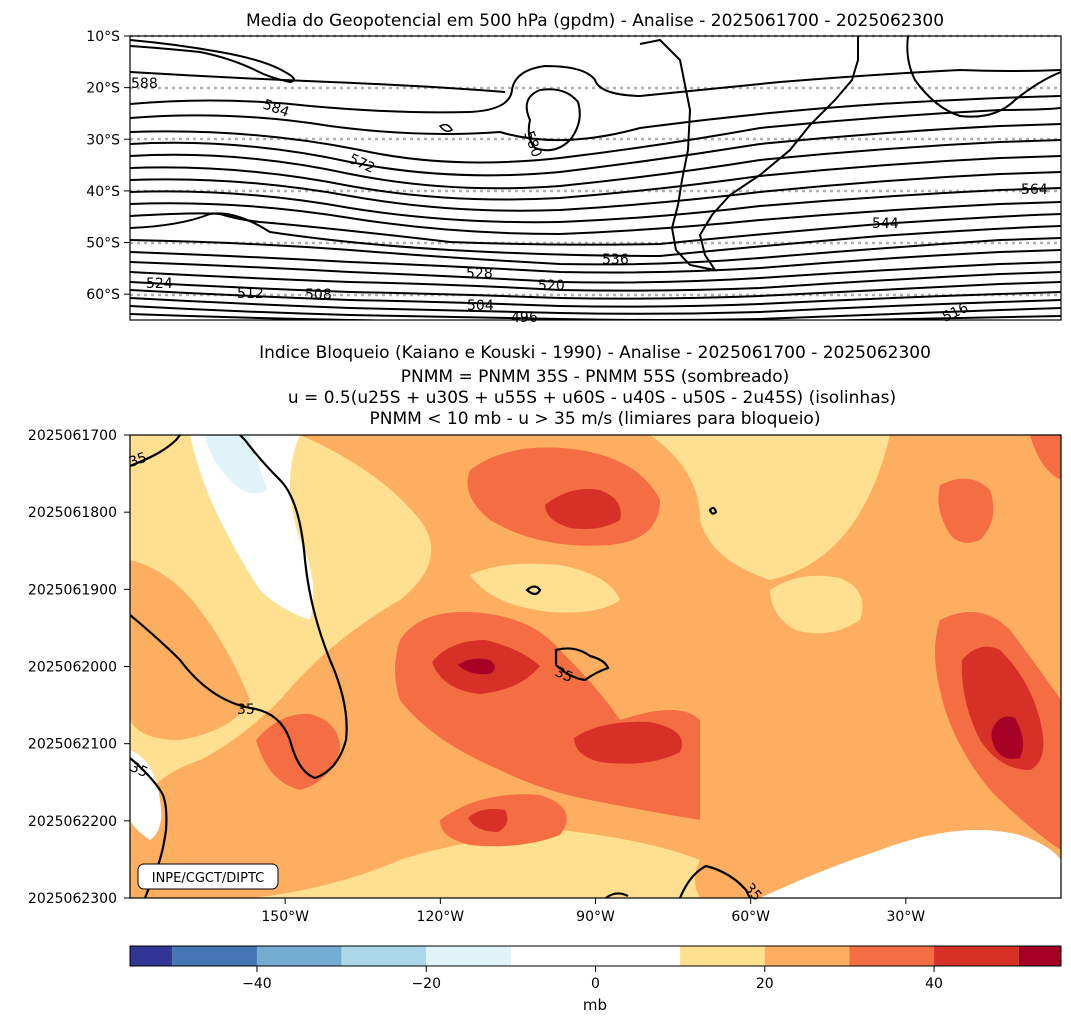 The width and height of the screenshot is (1071, 1025). I want to click on isoline-35-south, so click(714, 881).